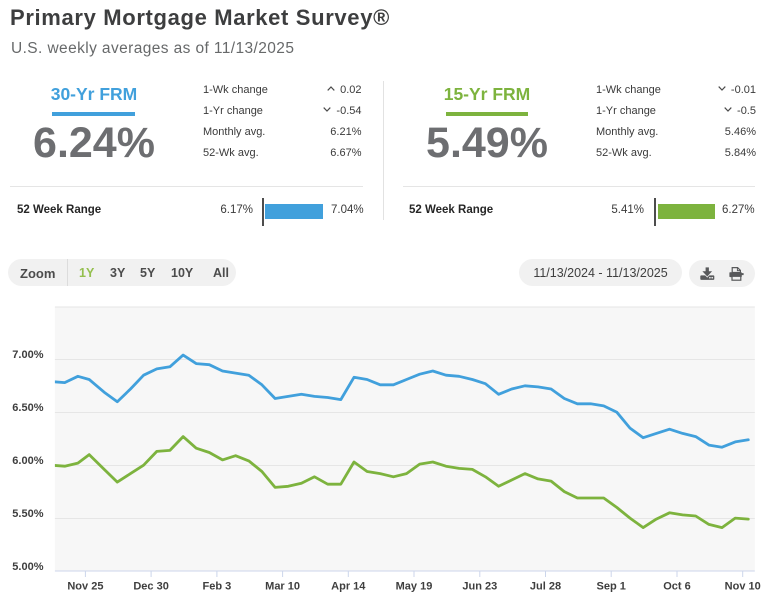  I want to click on svg-text: Jul 28, so click(545, 587).